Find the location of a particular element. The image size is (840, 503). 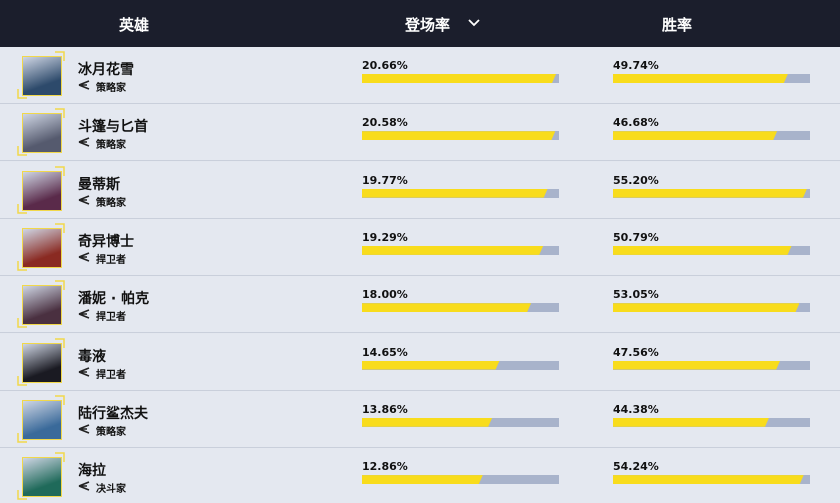

hero-row: 海拉 决斗家 12.86% 54.24% is located at coordinates (420, 475).